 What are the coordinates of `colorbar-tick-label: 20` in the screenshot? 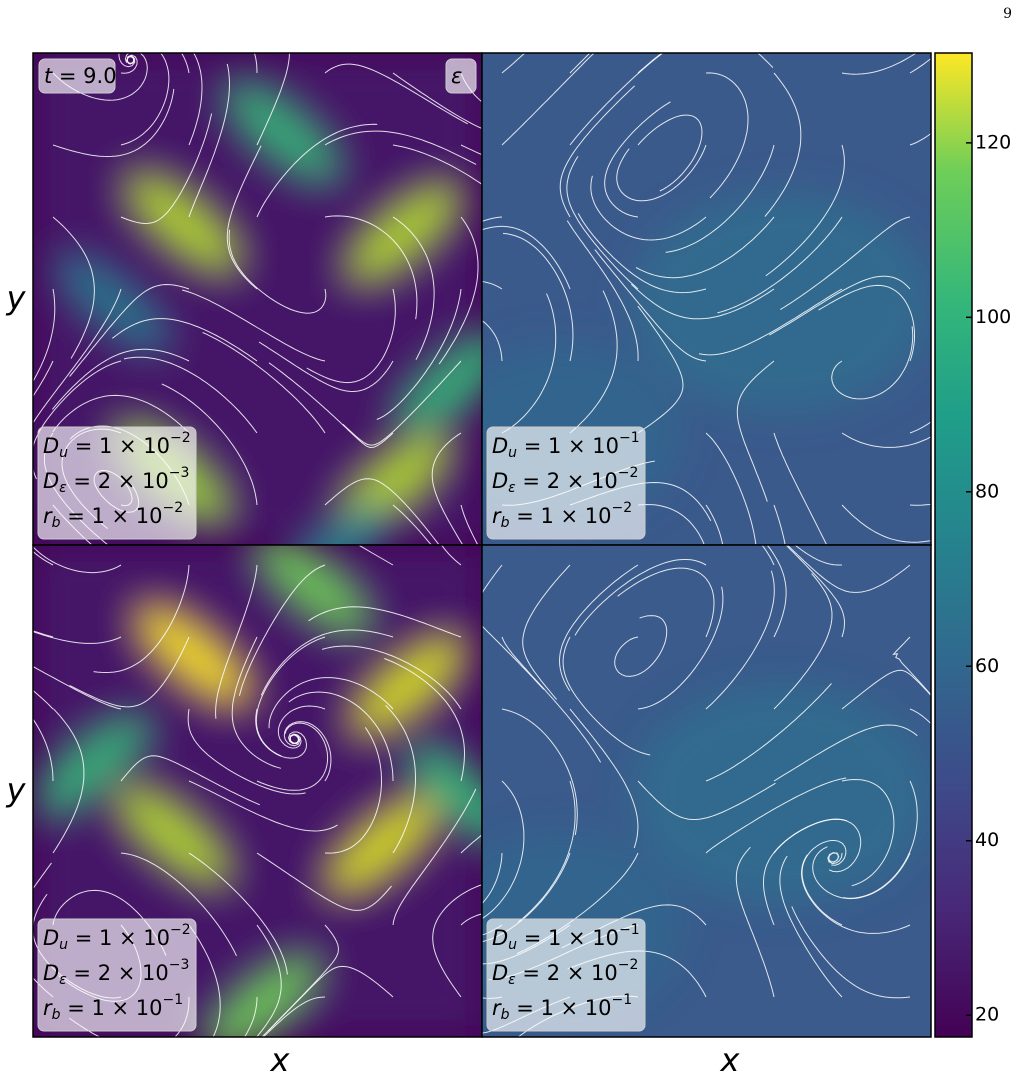 It's located at (987, 1015).